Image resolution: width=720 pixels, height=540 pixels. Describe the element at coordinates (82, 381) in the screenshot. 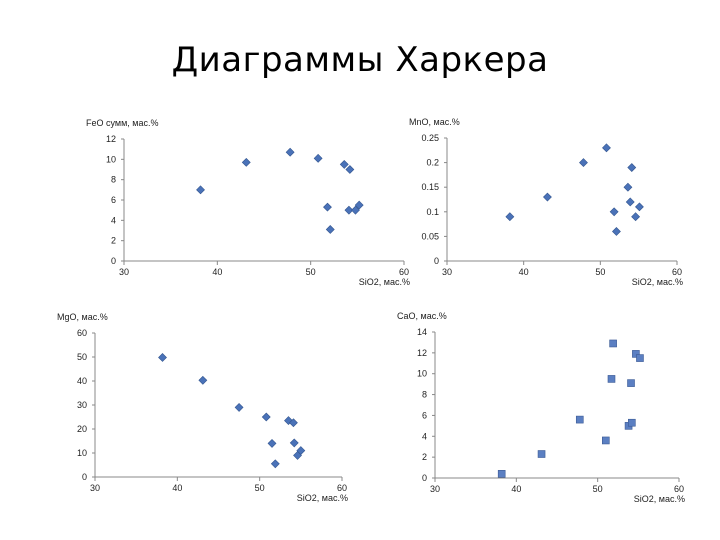

I see `y-tick-label: 40` at that location.